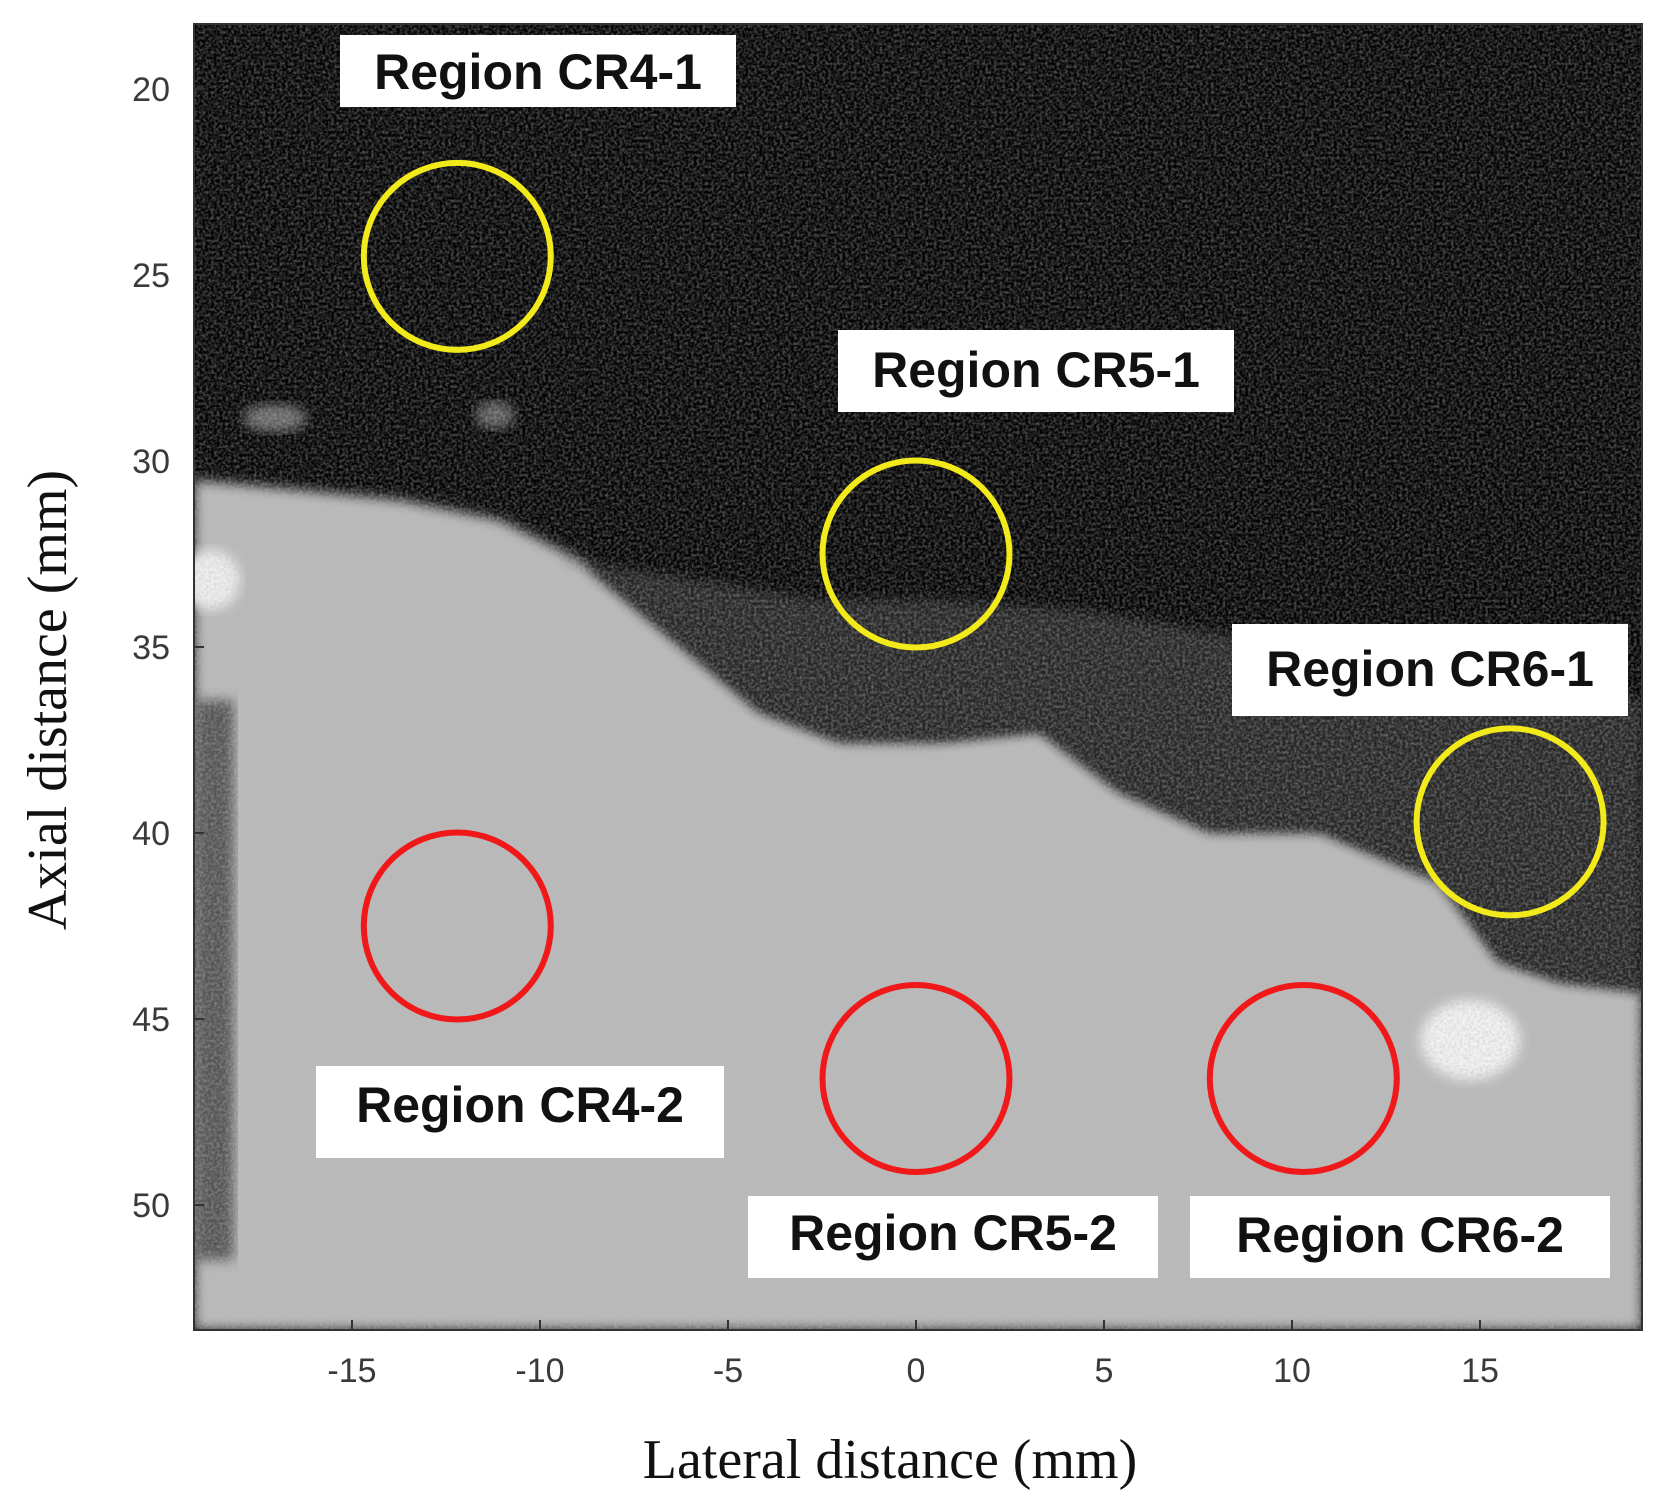 The image size is (1656, 1503). Describe the element at coordinates (151, 276) in the screenshot. I see `y-tick-label: 25` at that location.